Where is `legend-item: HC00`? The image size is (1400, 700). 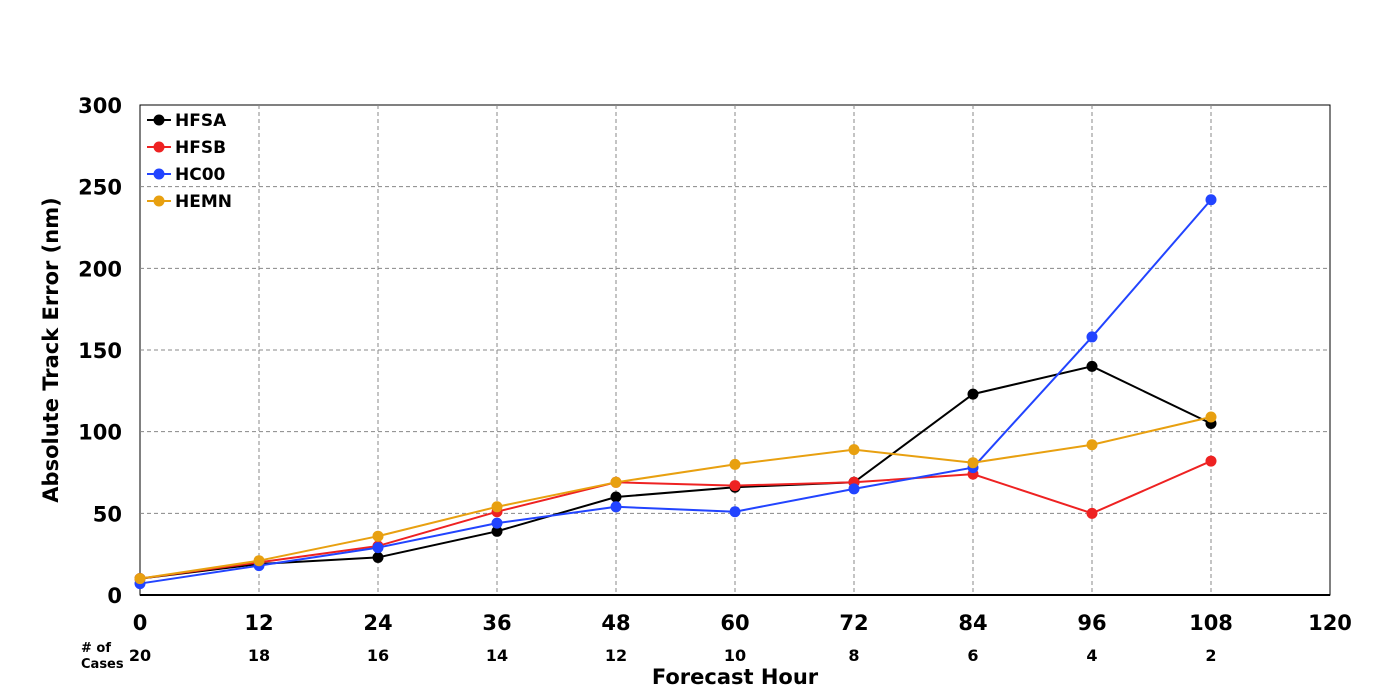 legend-item: HC00 is located at coordinates (186, 175).